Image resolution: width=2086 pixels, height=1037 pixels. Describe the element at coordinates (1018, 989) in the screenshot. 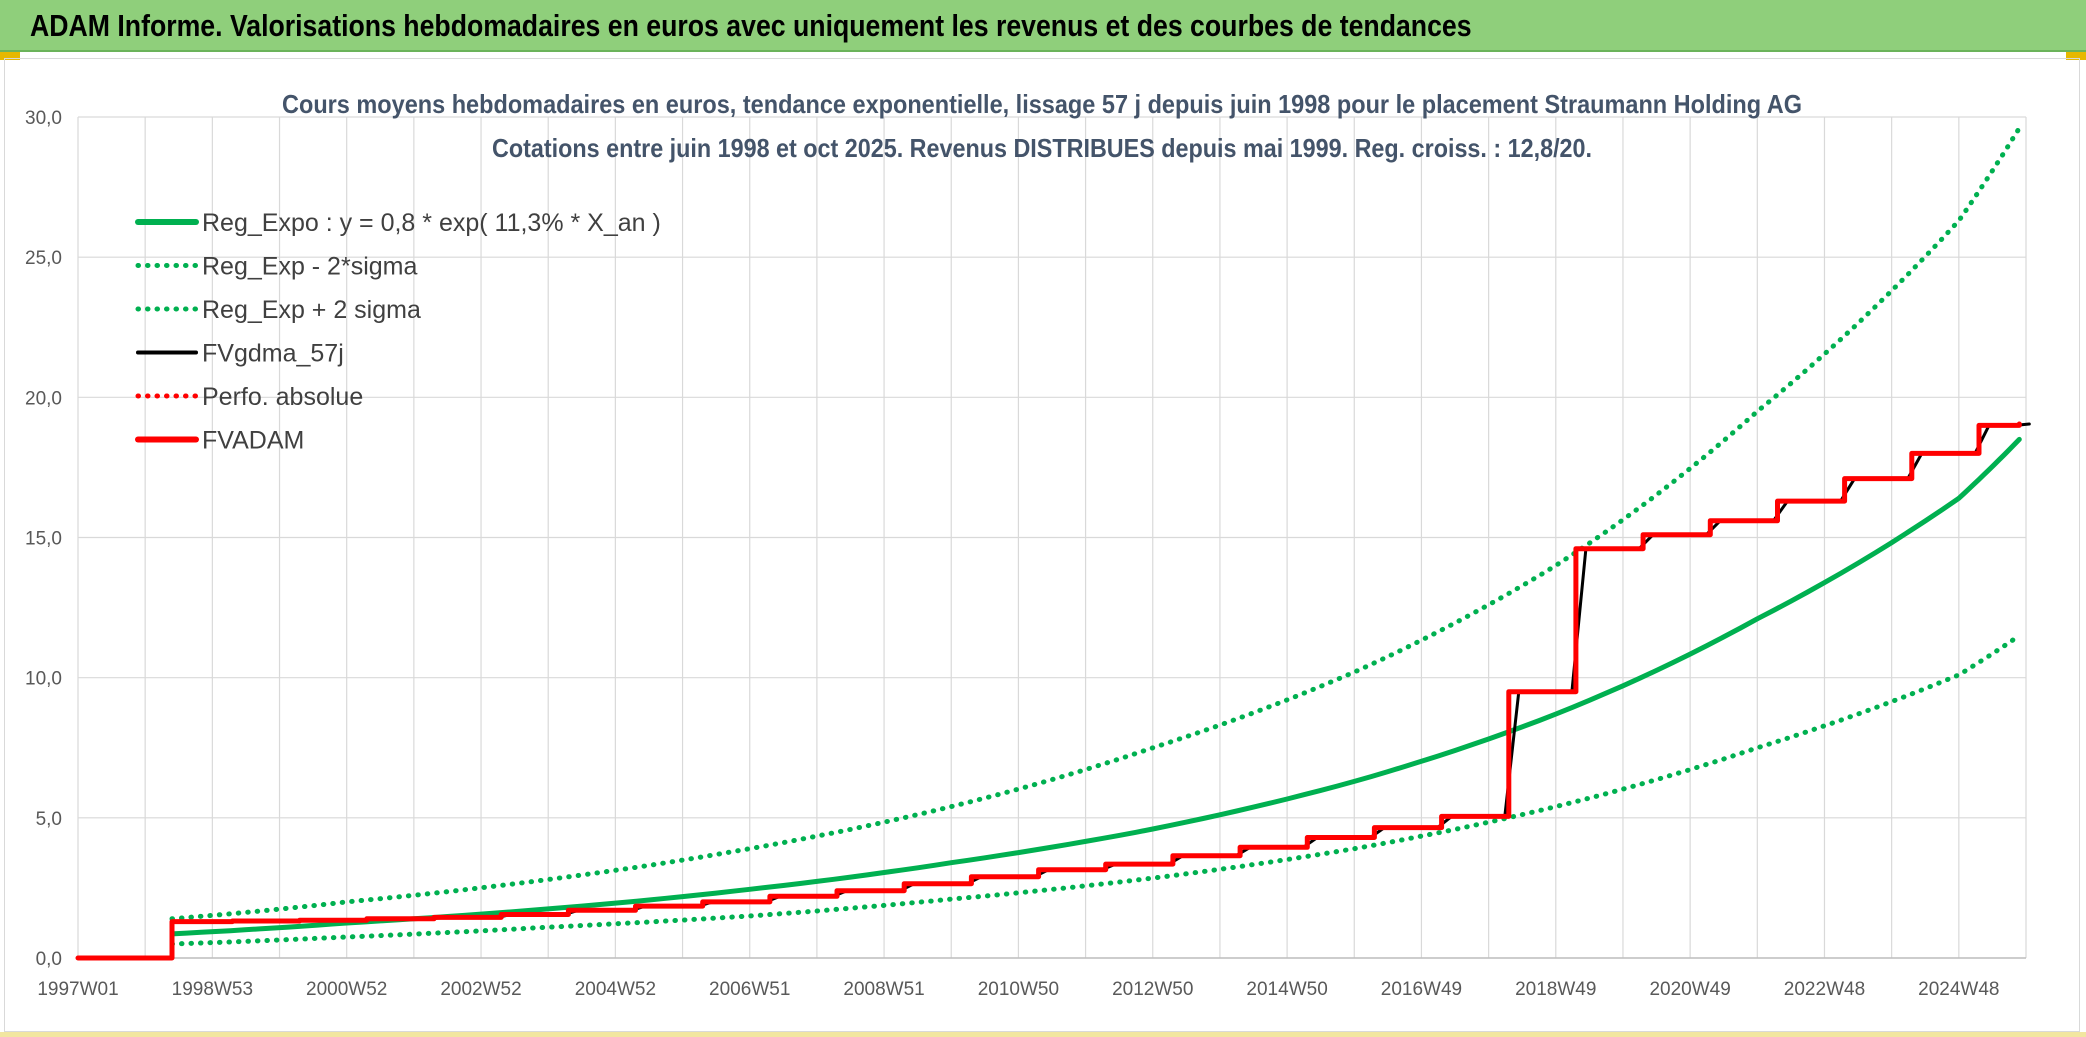

I see `x-tick-label: 2010W50` at that location.